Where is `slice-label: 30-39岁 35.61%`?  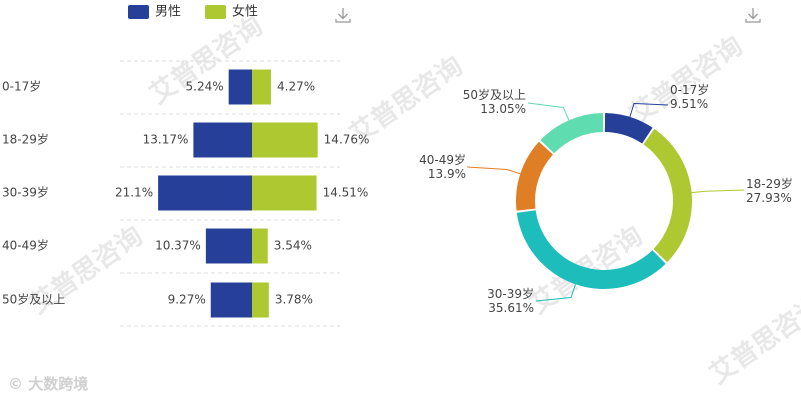
slice-label: 30-39岁 35.61% is located at coordinates (510, 300).